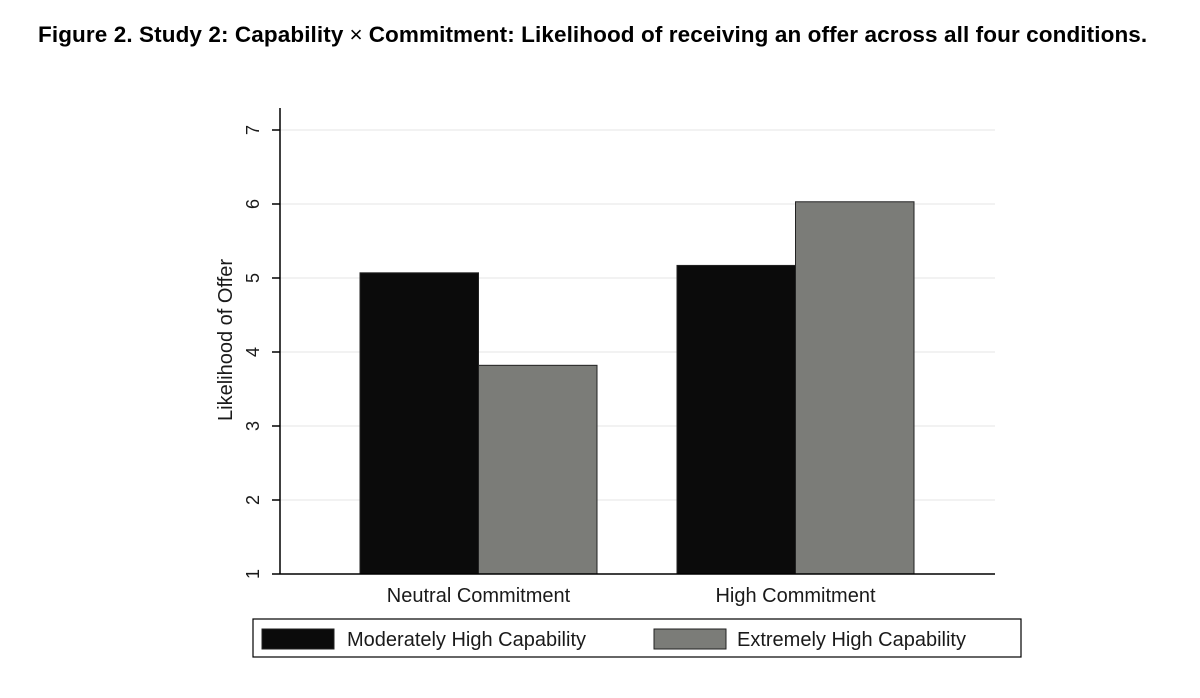 This screenshot has height=698, width=1200. I want to click on figure-title-part1: Figure 2. Study 2: Capability, so click(191, 34).